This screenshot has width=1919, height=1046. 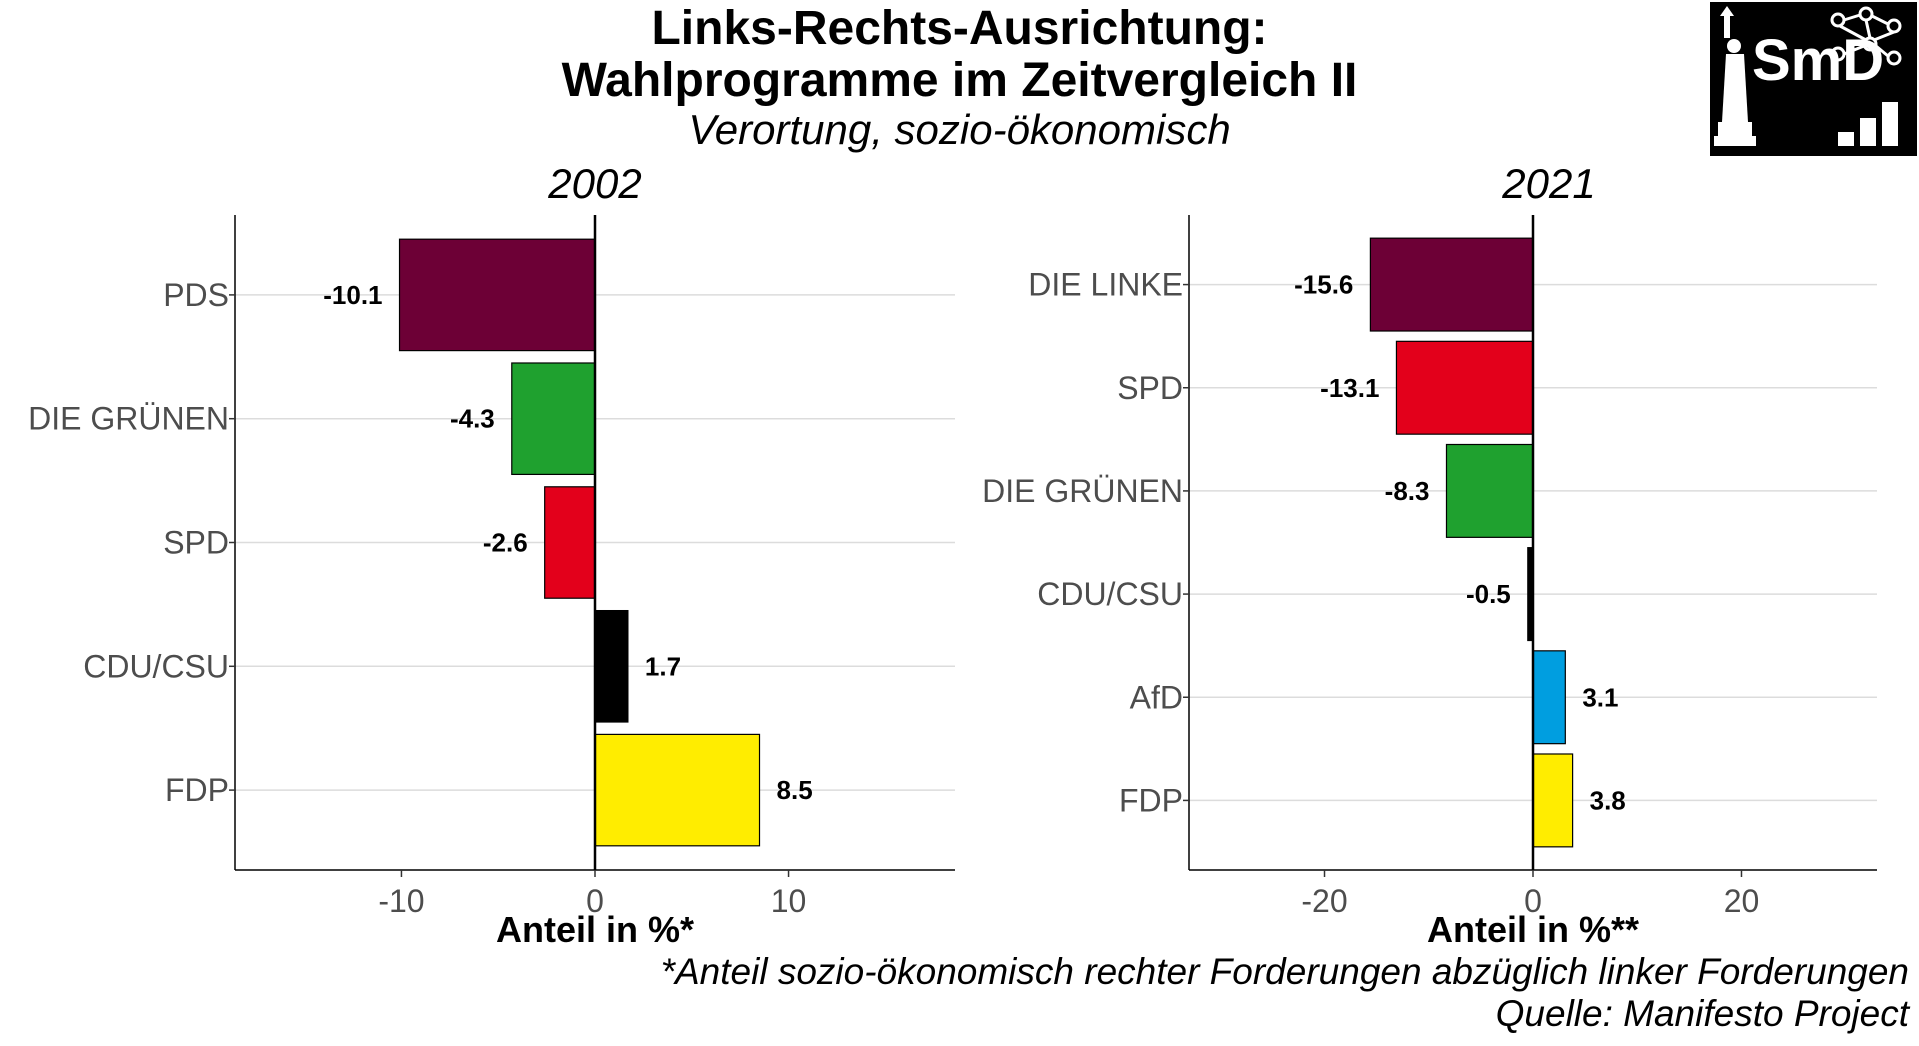 What do you see at coordinates (1323, 285) in the screenshot?
I see `data-label: -15.6` at bounding box center [1323, 285].